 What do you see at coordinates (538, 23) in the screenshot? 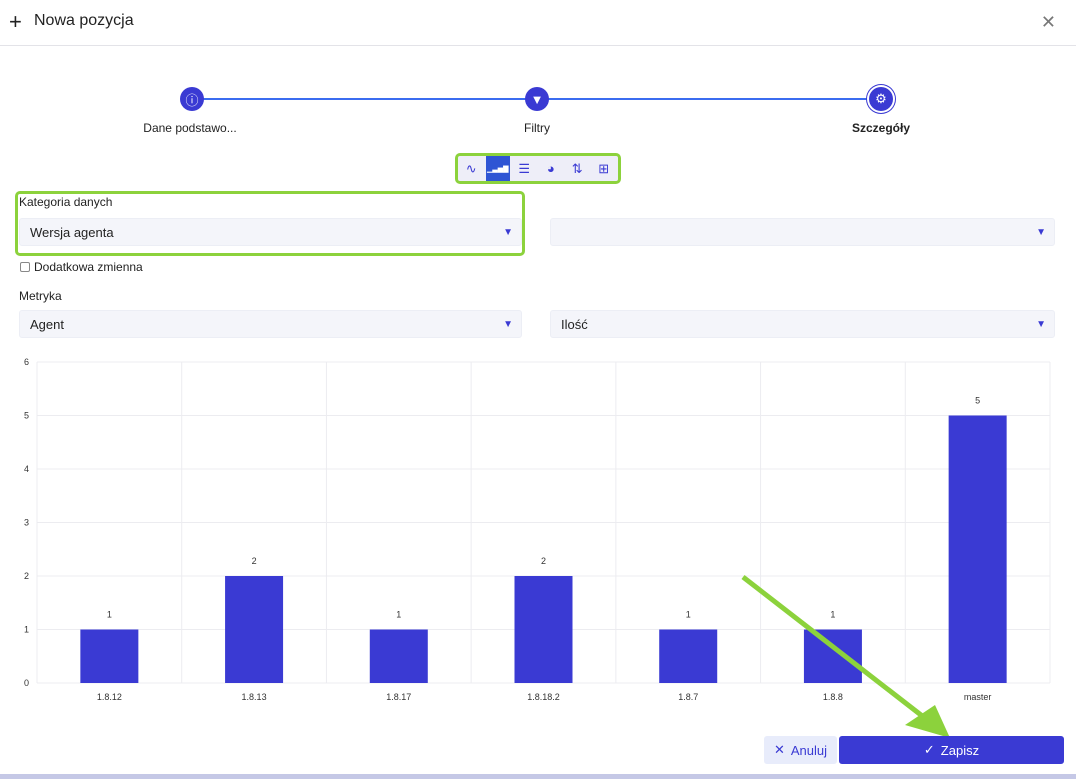
I see `dialog-header: + Nowa pozycja ✕` at bounding box center [538, 23].